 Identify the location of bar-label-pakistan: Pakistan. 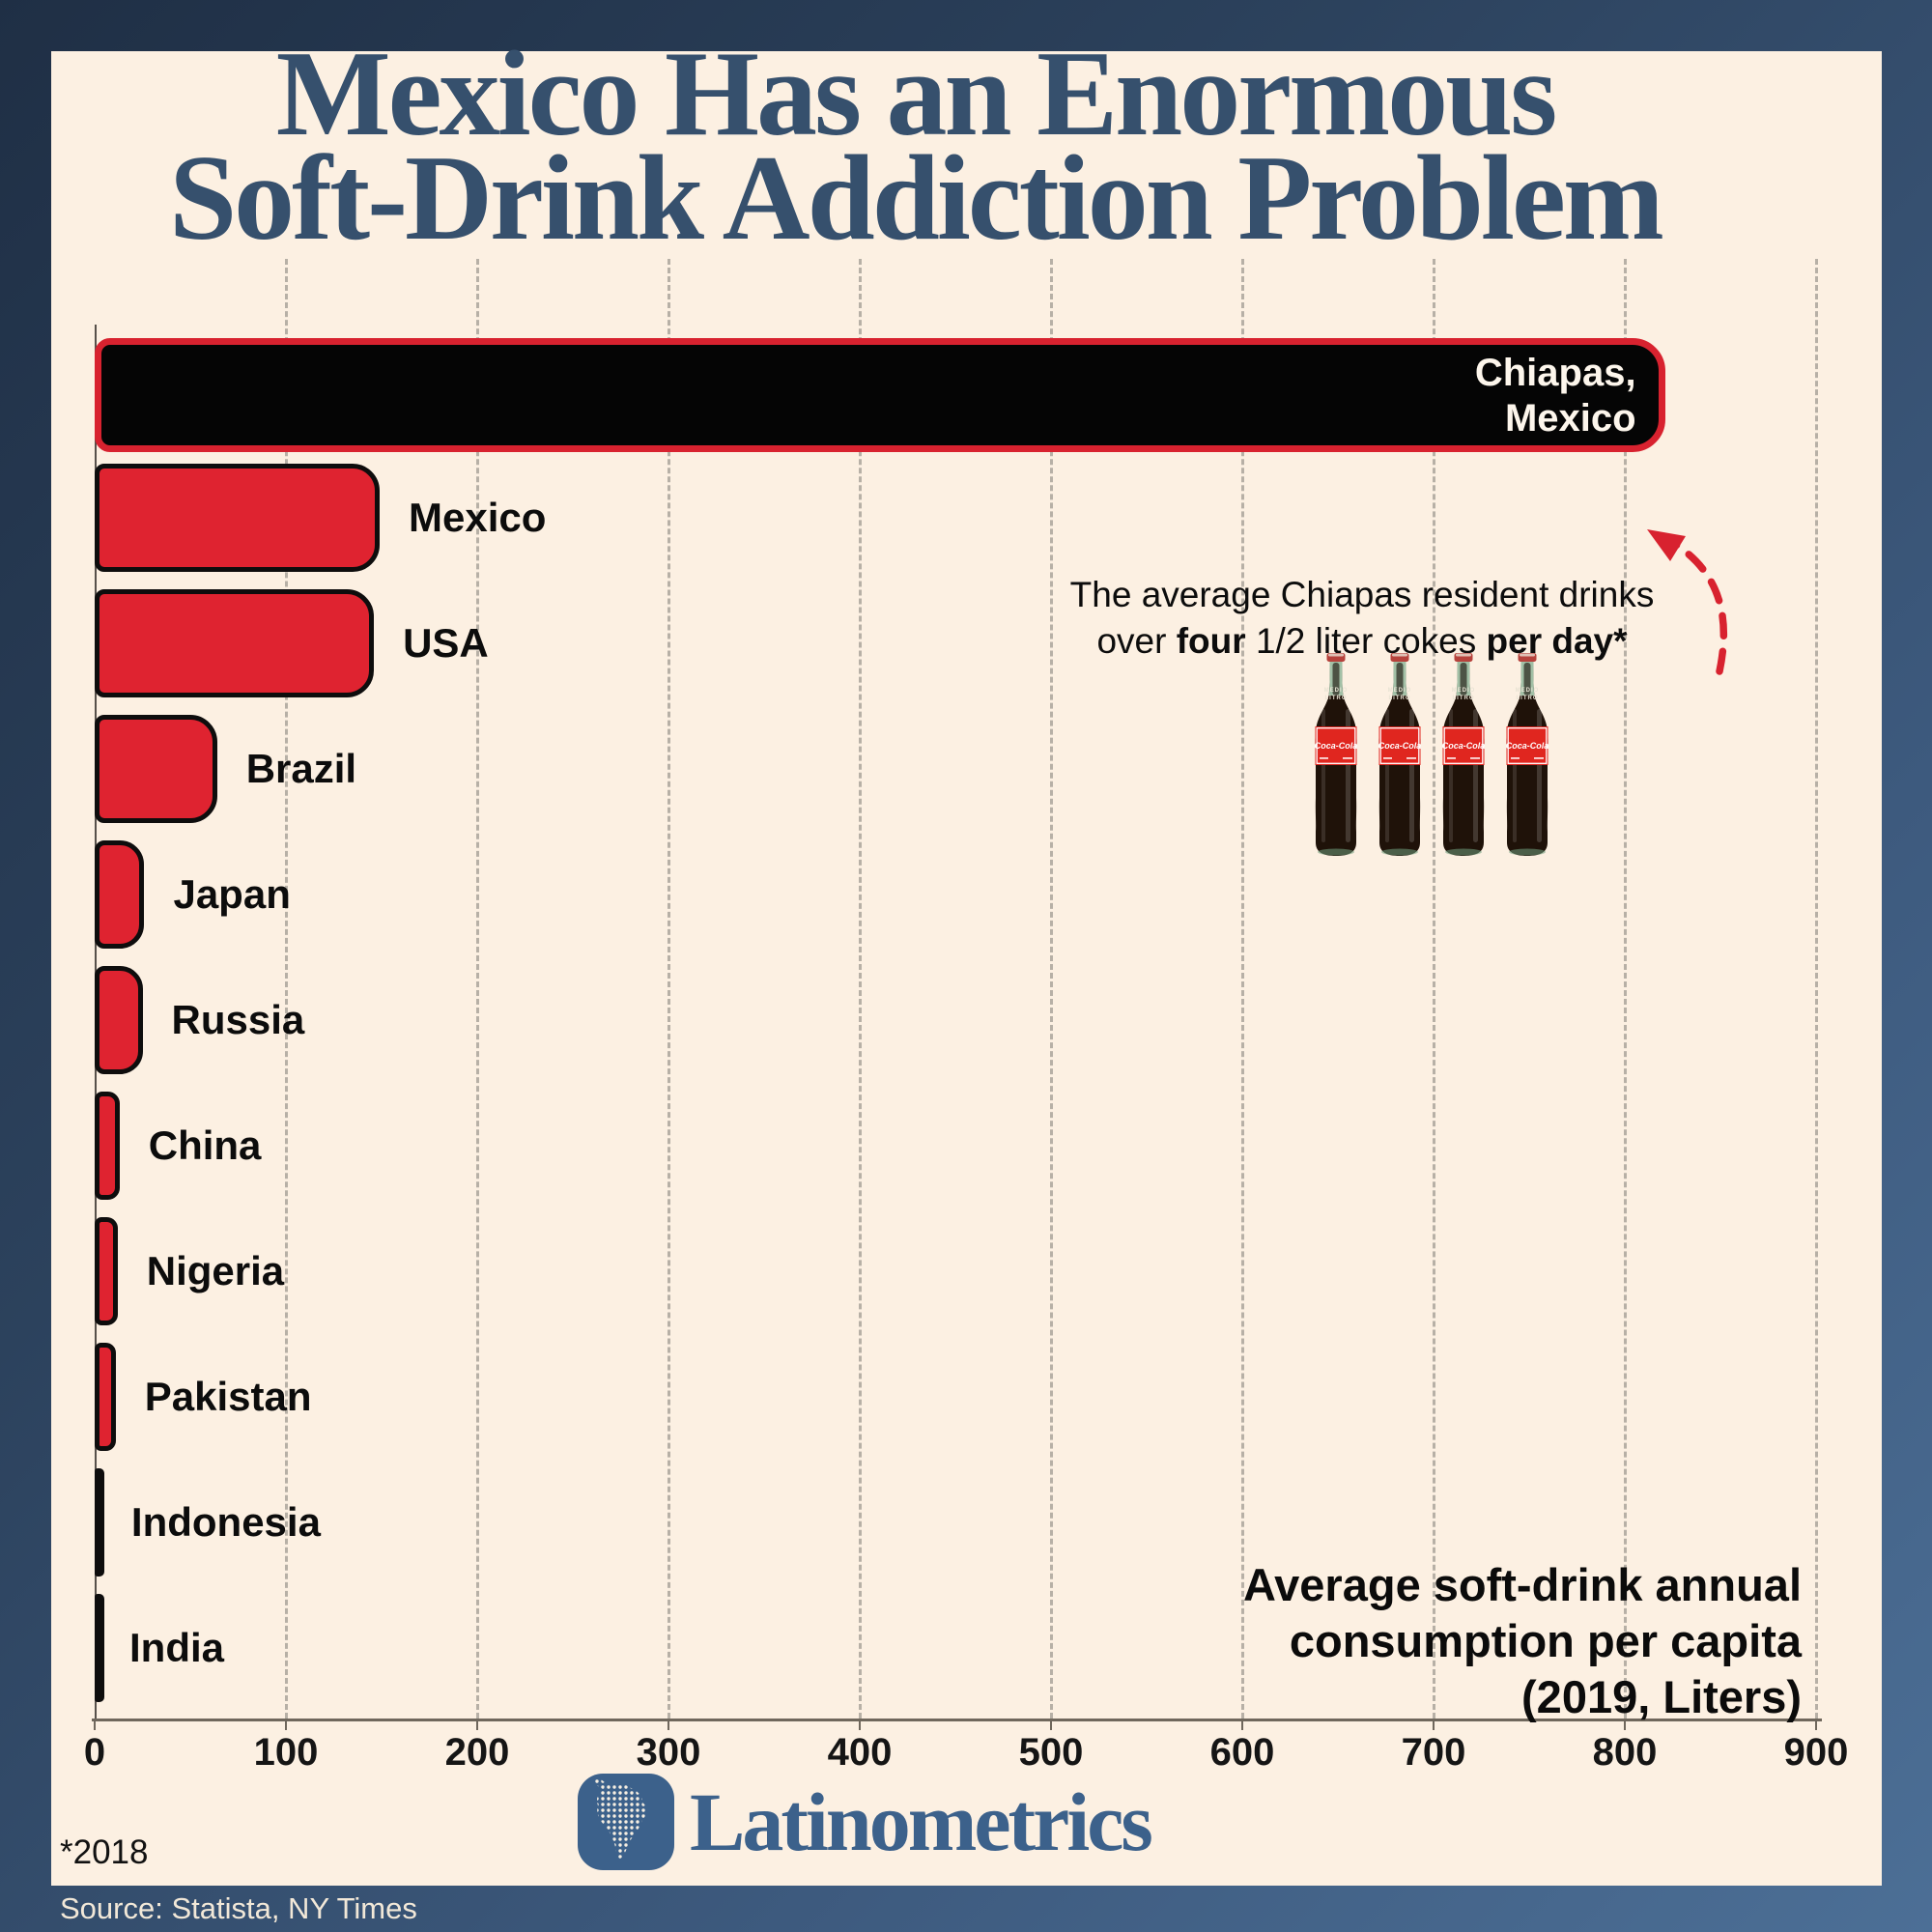
(228, 1396).